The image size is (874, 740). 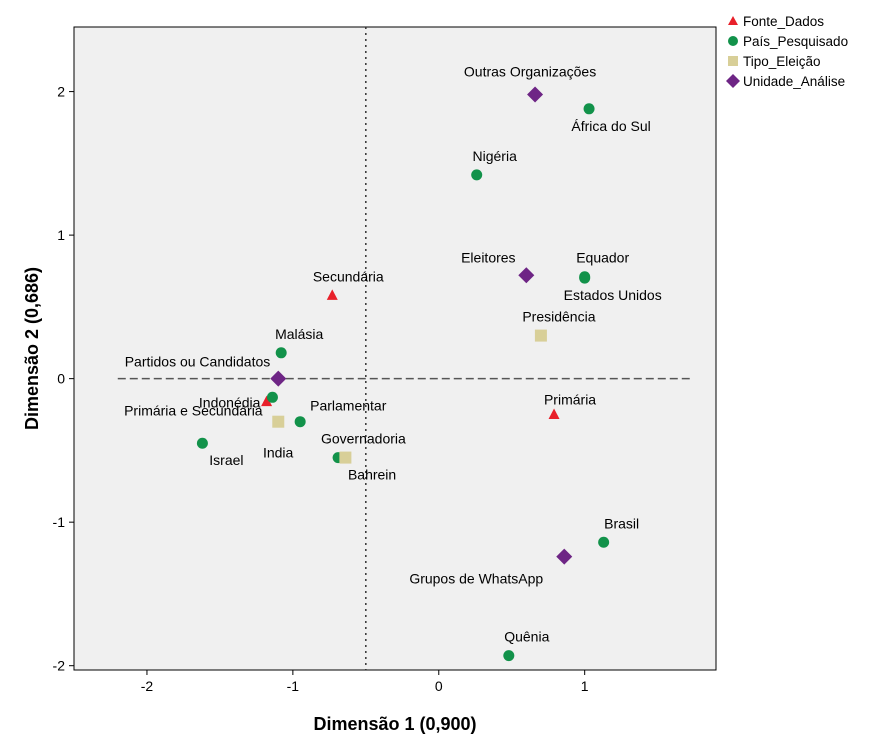 I want to click on y-tick-label: 0, so click(x=61, y=379).